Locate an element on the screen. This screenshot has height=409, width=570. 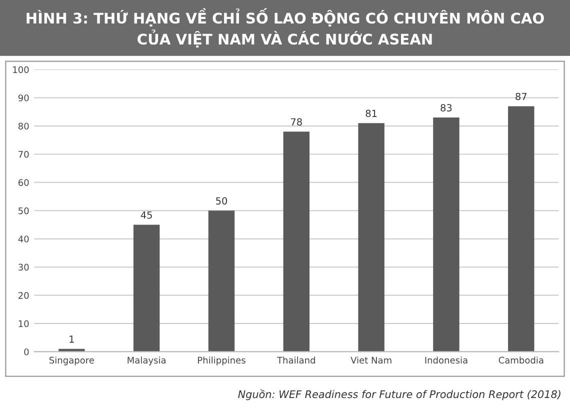
y-tick-label: 80 is located at coordinates (23, 126).